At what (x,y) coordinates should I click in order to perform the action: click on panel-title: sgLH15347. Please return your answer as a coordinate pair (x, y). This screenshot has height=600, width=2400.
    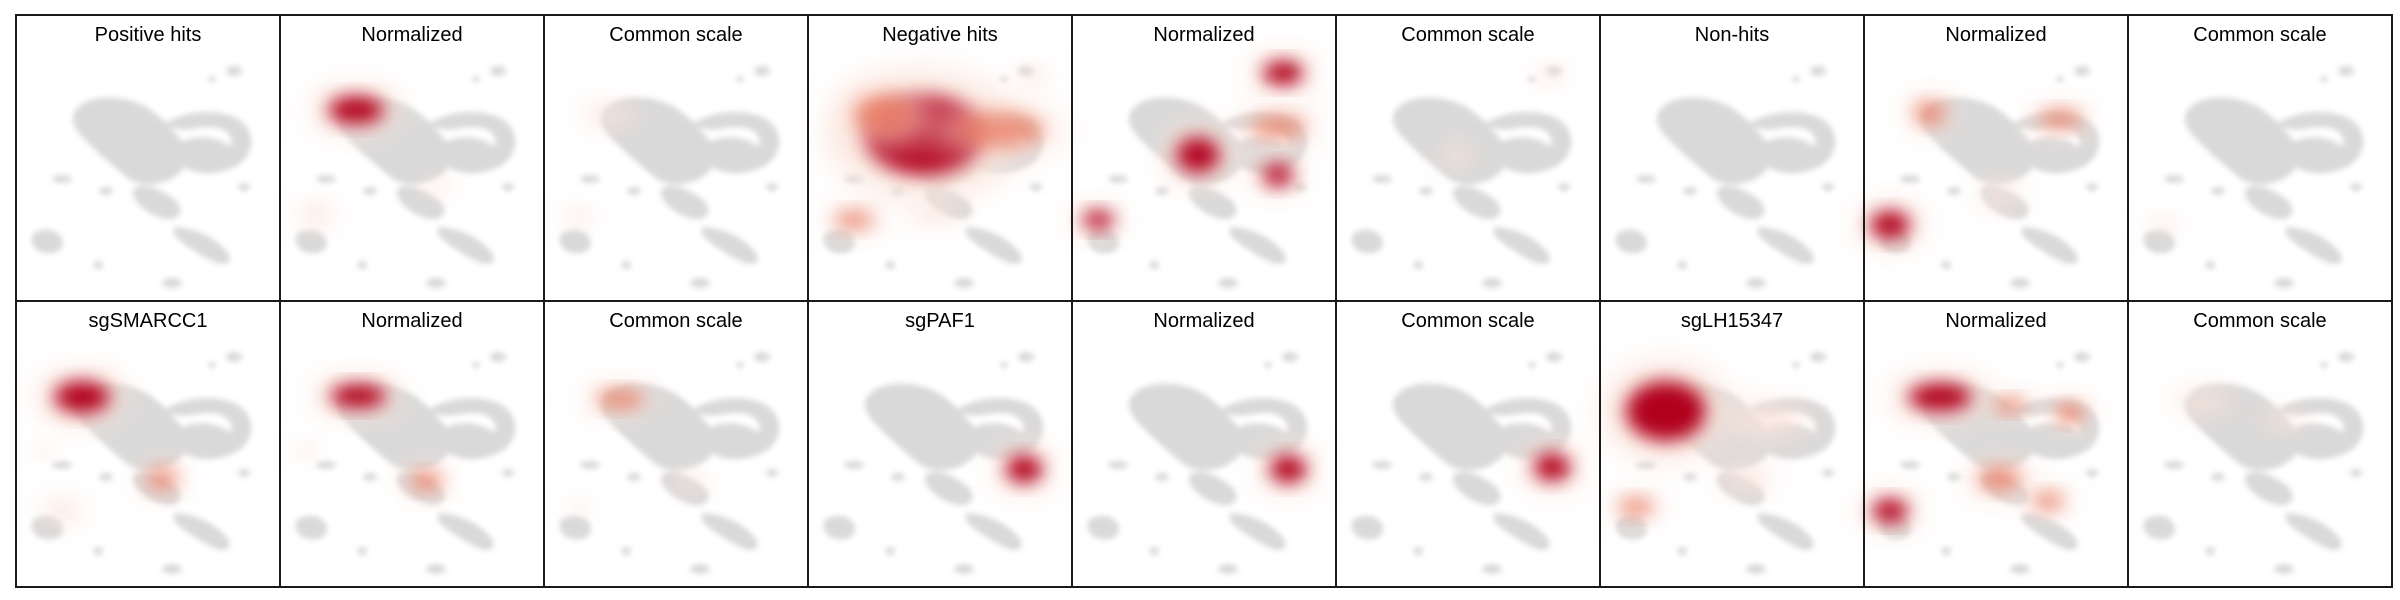
    Looking at the image, I should click on (1732, 321).